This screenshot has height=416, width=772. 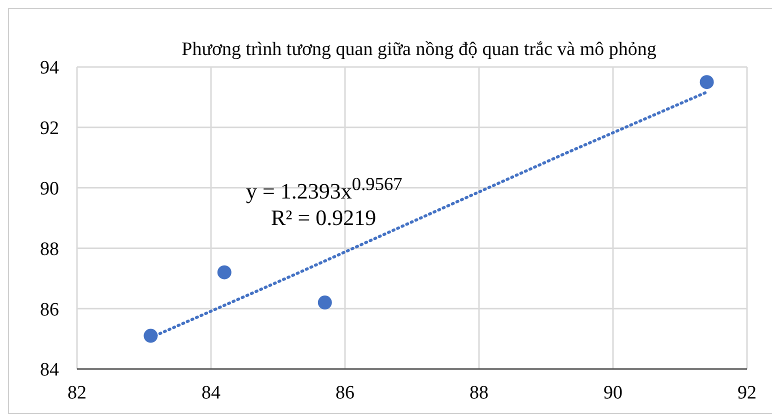 I want to click on x-tick-label: 86, so click(x=345, y=393).